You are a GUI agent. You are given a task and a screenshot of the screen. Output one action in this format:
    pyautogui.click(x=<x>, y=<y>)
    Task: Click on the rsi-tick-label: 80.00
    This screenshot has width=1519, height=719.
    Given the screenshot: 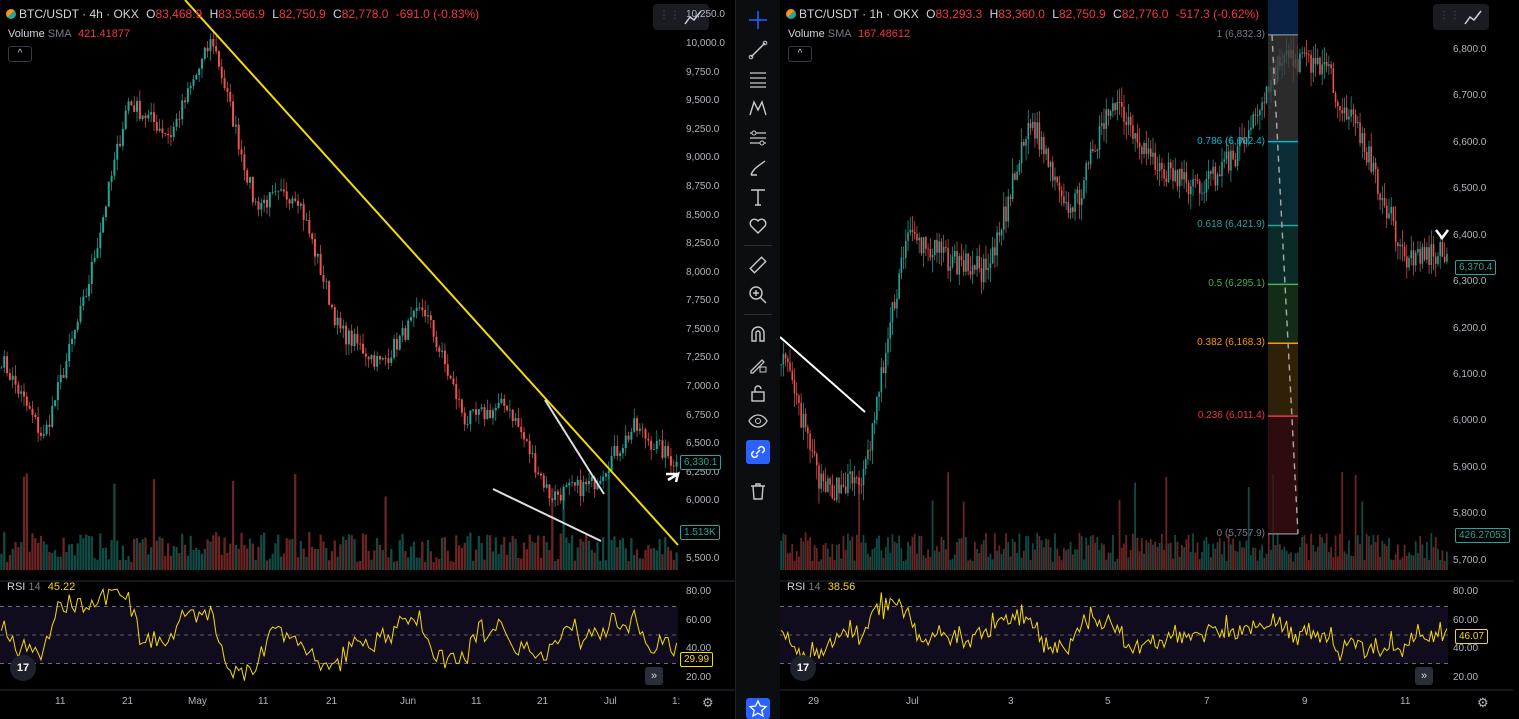 What is the action you would take?
    pyautogui.click(x=1466, y=592)
    